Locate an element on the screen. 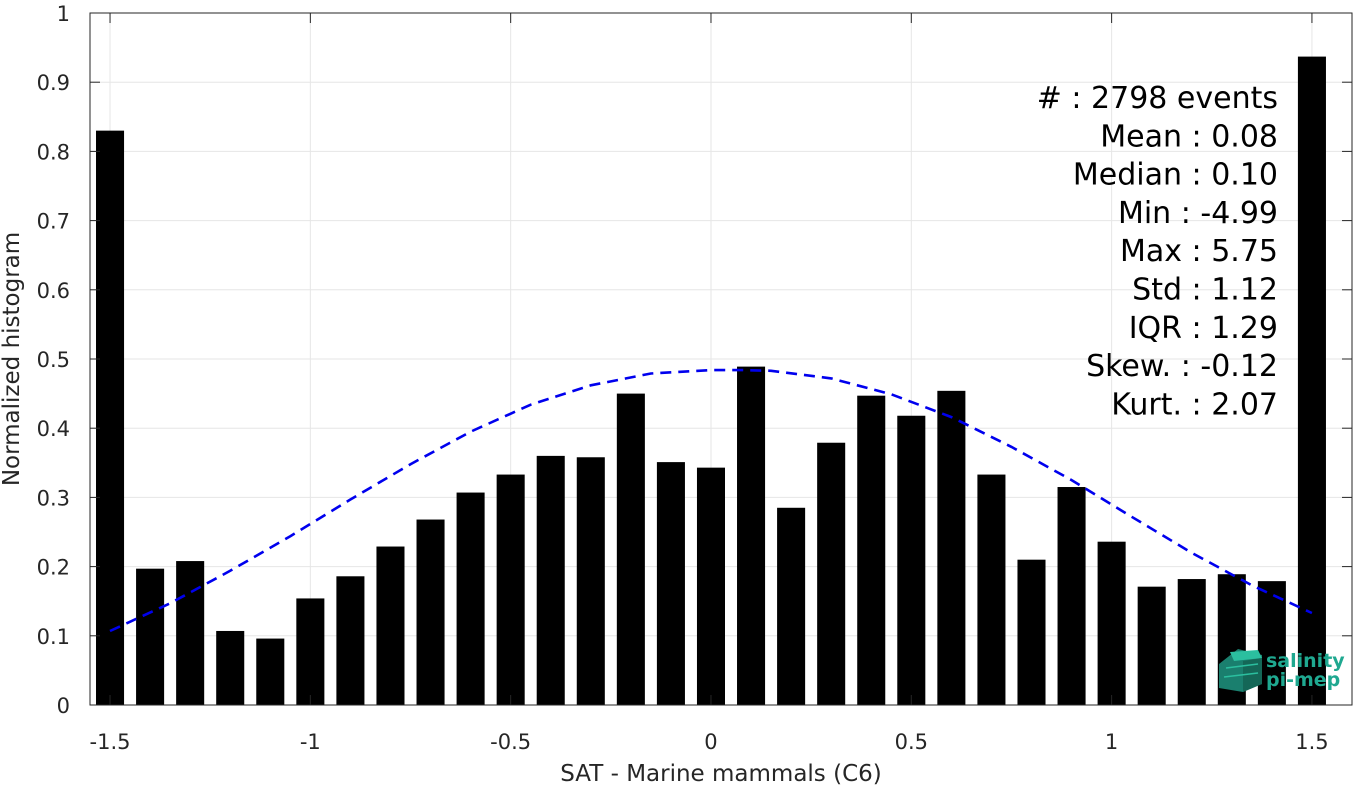  y-tick-label: 0.2 is located at coordinates (53, 568).